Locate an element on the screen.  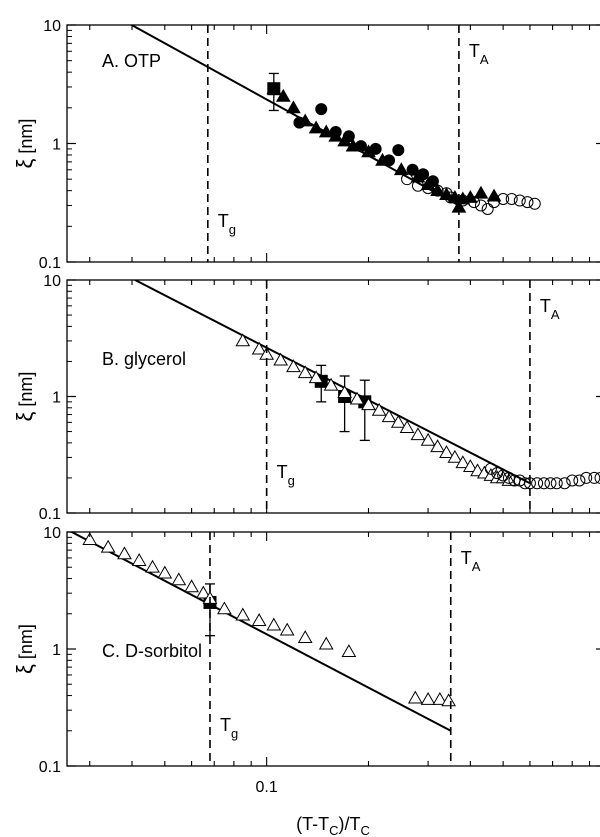
panel-label: A. OTP is located at coordinates (131, 61).